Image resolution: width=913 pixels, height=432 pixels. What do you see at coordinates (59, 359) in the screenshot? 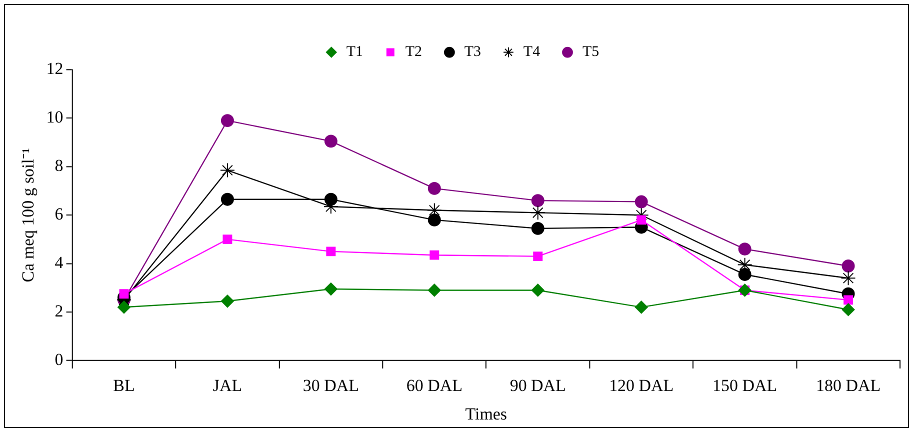
I see `y-tick-label: 0` at bounding box center [59, 359].